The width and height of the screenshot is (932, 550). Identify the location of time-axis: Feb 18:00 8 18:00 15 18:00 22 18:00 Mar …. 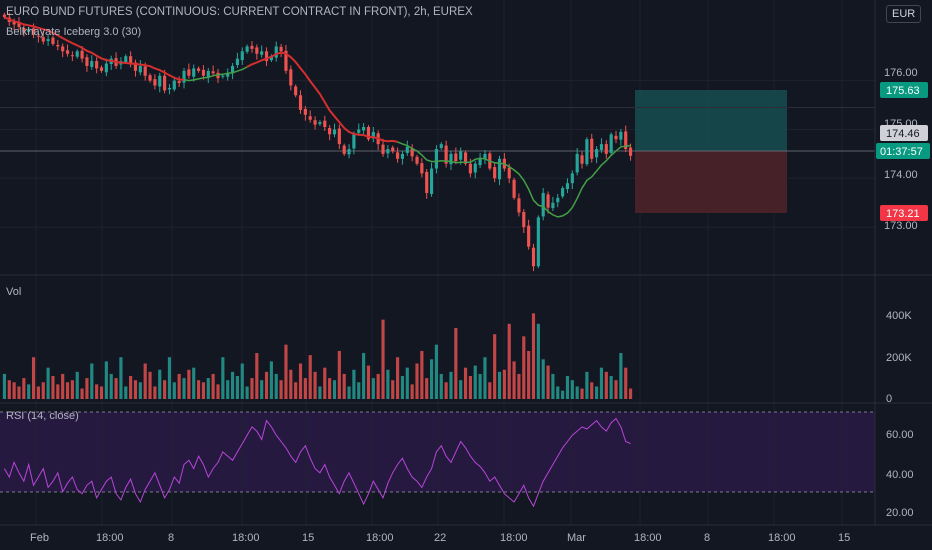
(440, 538).